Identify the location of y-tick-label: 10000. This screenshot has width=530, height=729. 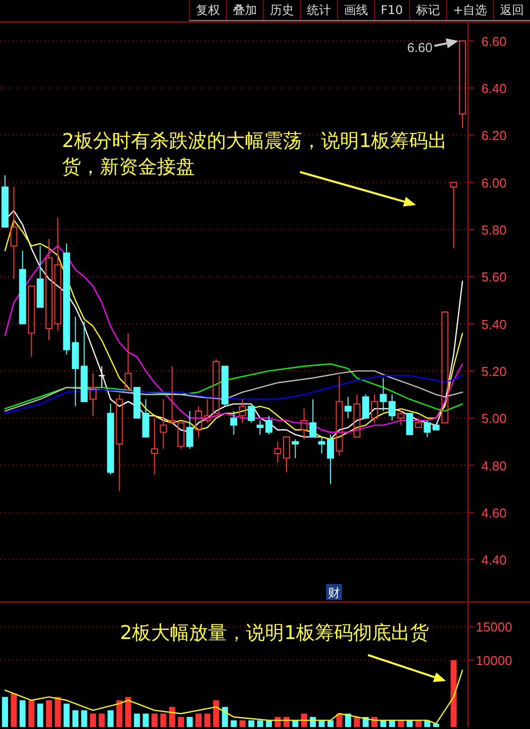
(494, 660).